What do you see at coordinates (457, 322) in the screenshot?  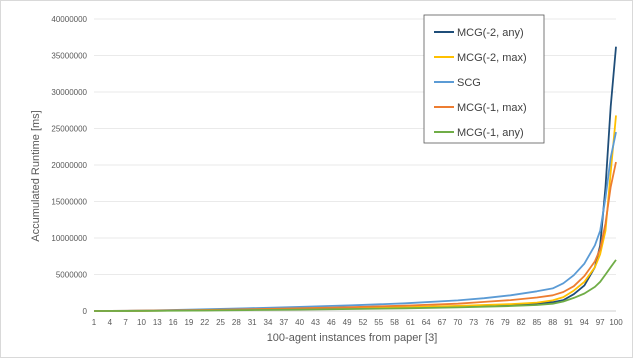 I see `x-tick-label: 70` at bounding box center [457, 322].